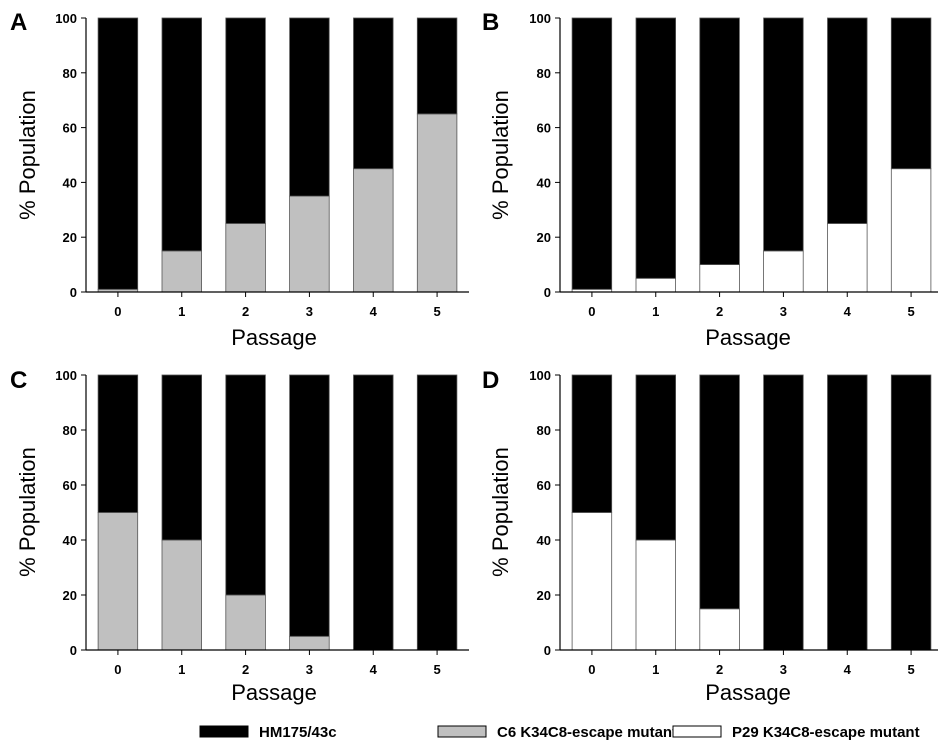 The width and height of the screenshot is (938, 746). Describe the element at coordinates (490, 22) in the screenshot. I see `panel-letter: B` at that location.